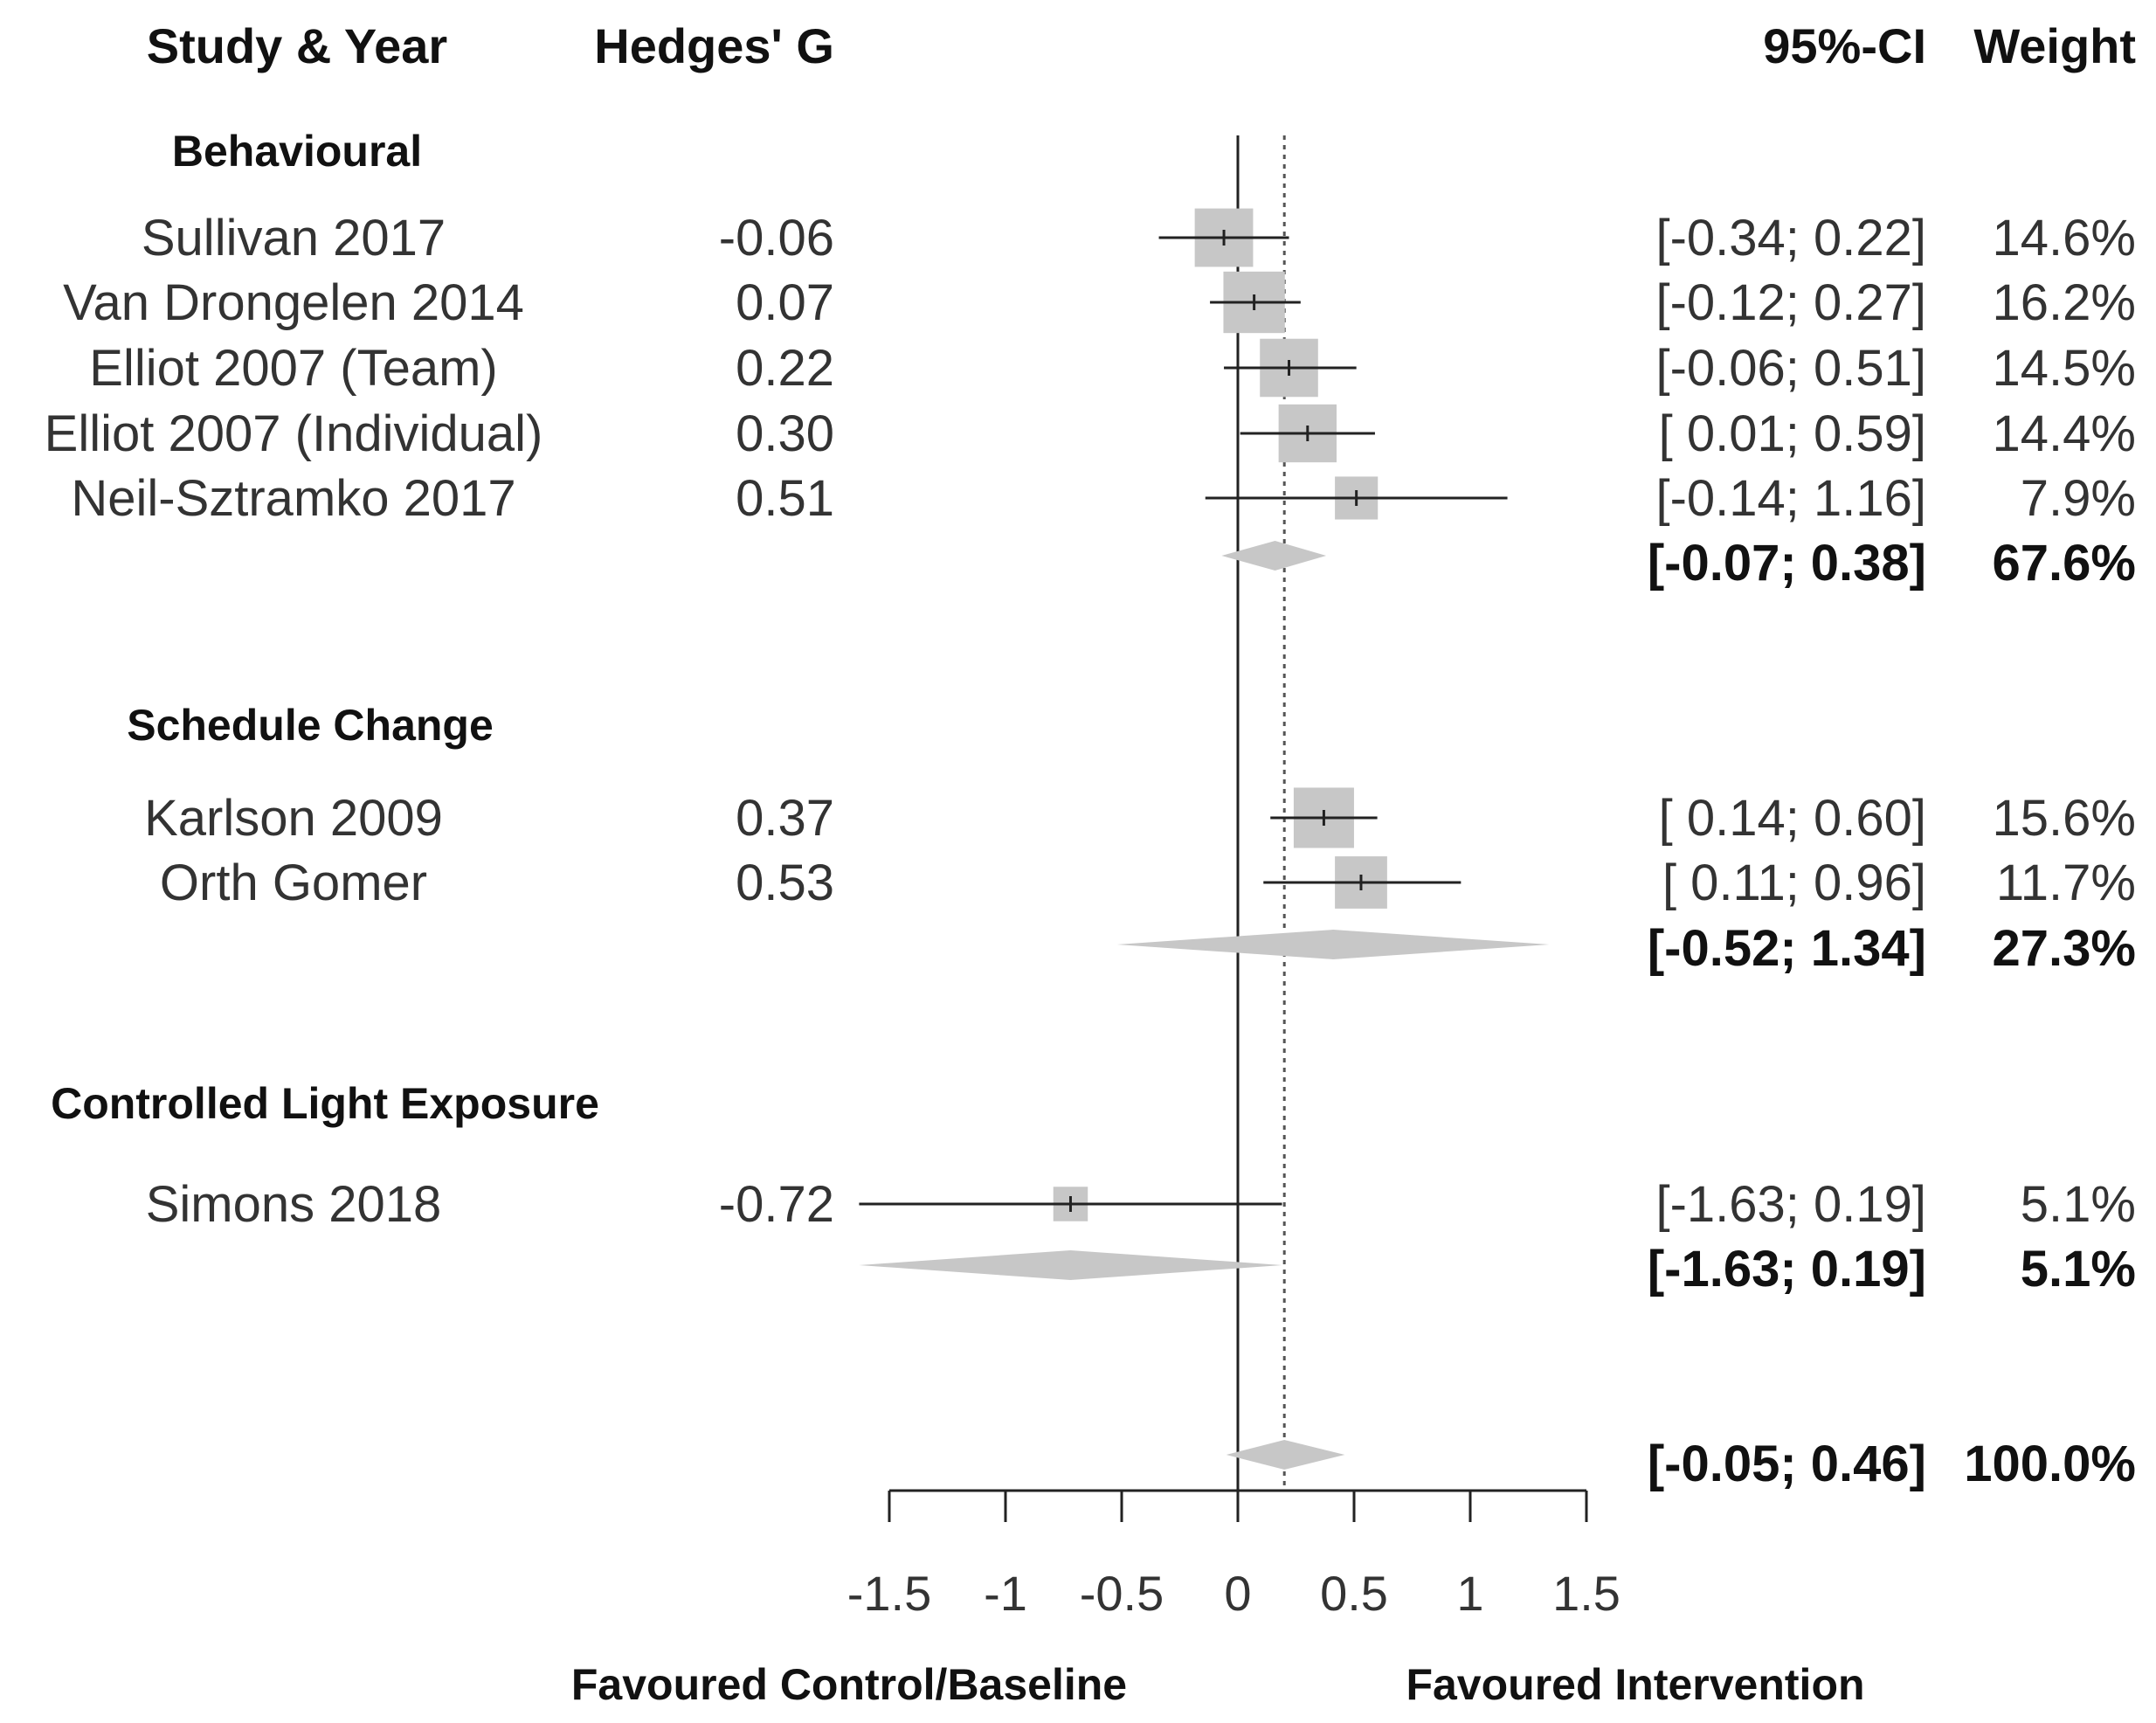  What do you see at coordinates (297, 45) in the screenshot?
I see `header-study: Study & Year` at bounding box center [297, 45].